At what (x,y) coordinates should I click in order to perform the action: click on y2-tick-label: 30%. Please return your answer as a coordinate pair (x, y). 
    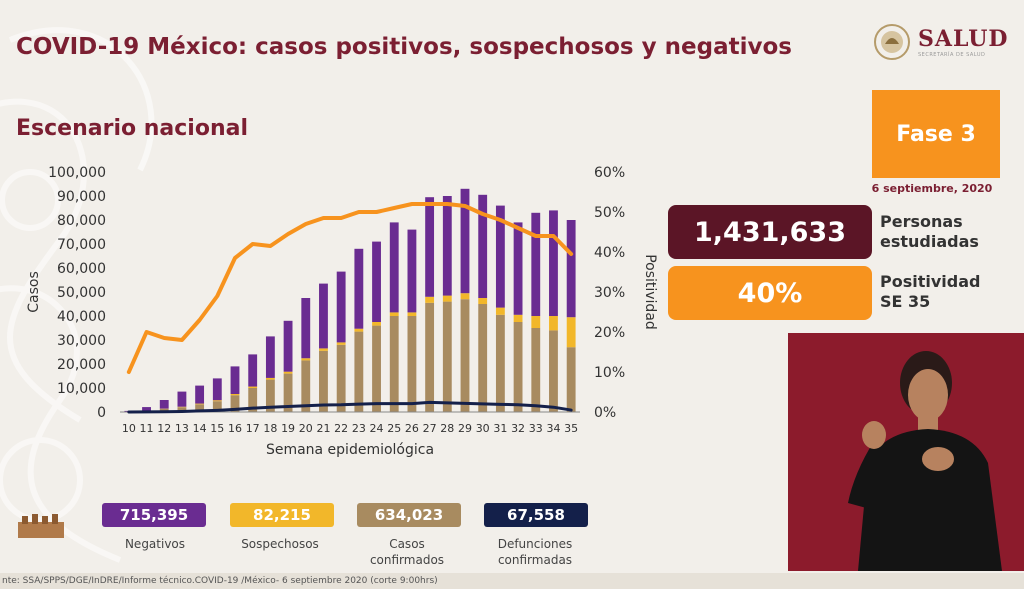
    Looking at the image, I should click on (609, 293).